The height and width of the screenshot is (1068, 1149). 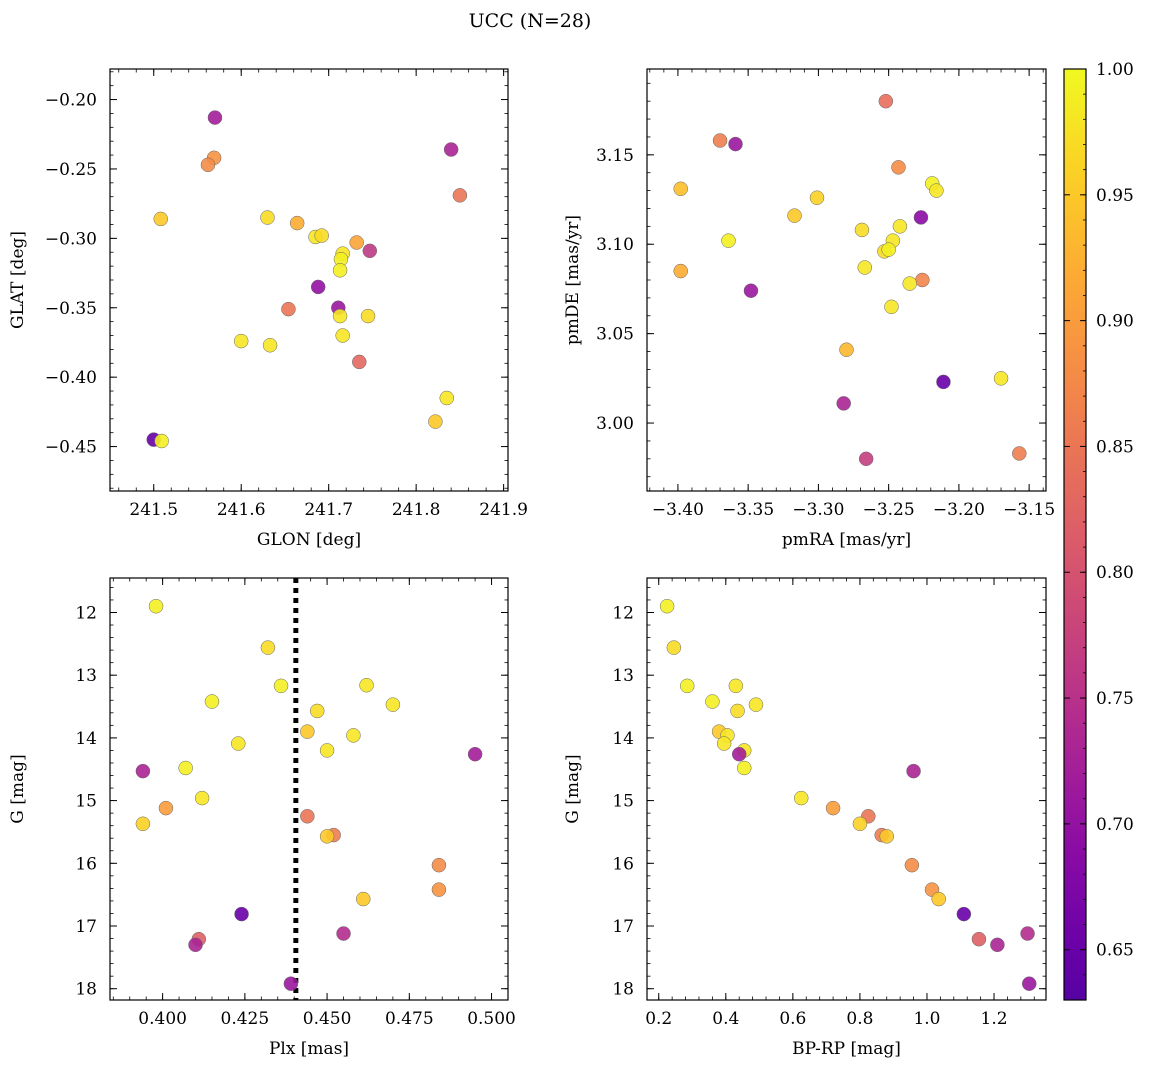 I want to click on x-tick-label: 0.450, so click(x=327, y=1019).